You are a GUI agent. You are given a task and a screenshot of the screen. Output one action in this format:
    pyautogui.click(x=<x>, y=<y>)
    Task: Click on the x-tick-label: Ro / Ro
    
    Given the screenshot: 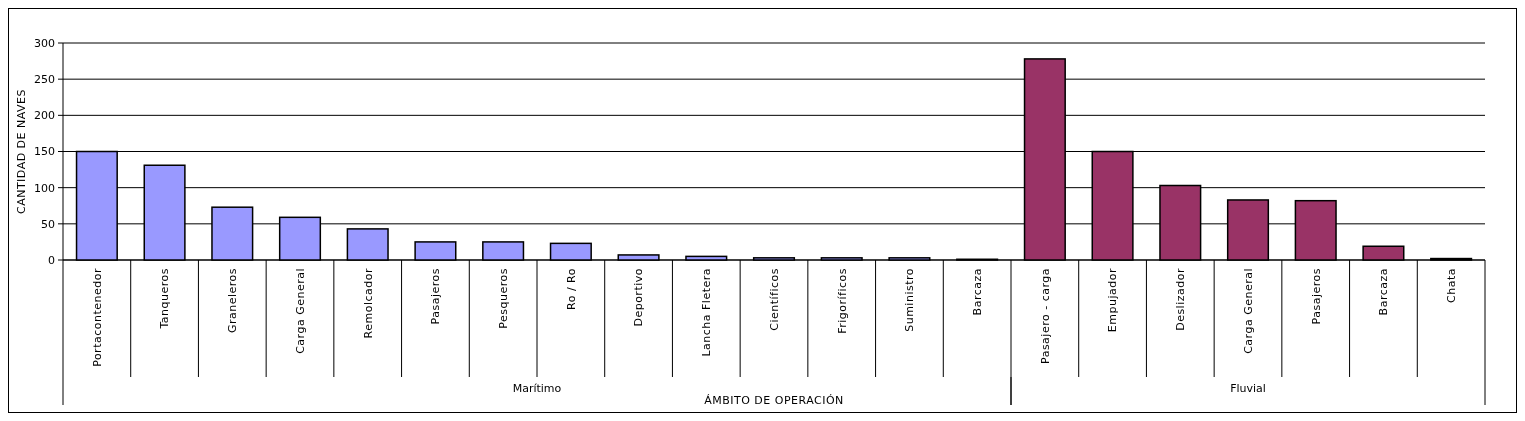 What is the action you would take?
    pyautogui.click(x=571, y=289)
    